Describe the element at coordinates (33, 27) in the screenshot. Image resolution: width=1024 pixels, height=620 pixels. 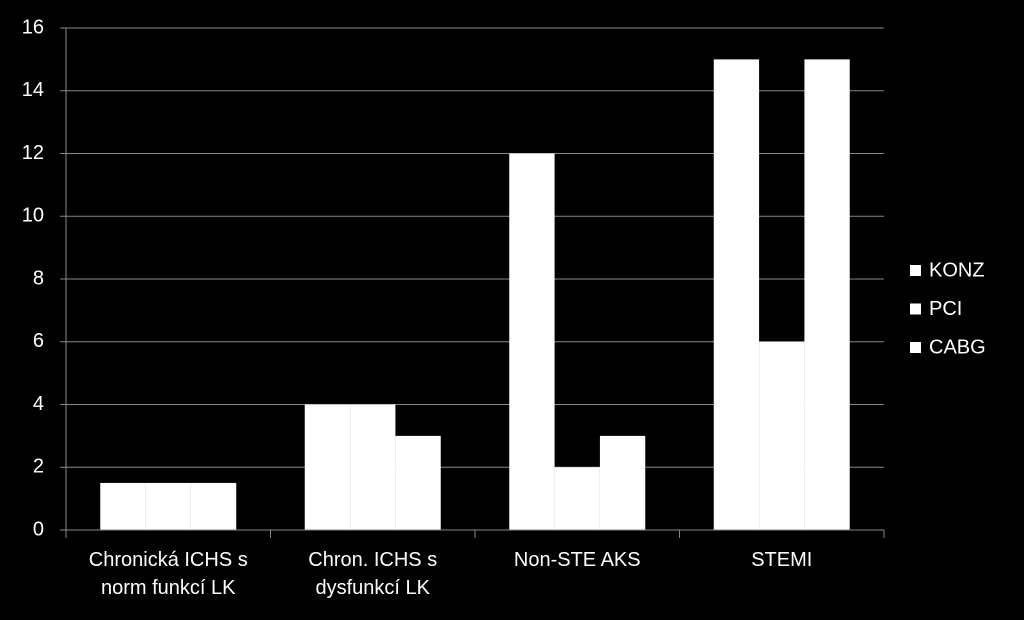
I see `y-tick-label: 16` at that location.